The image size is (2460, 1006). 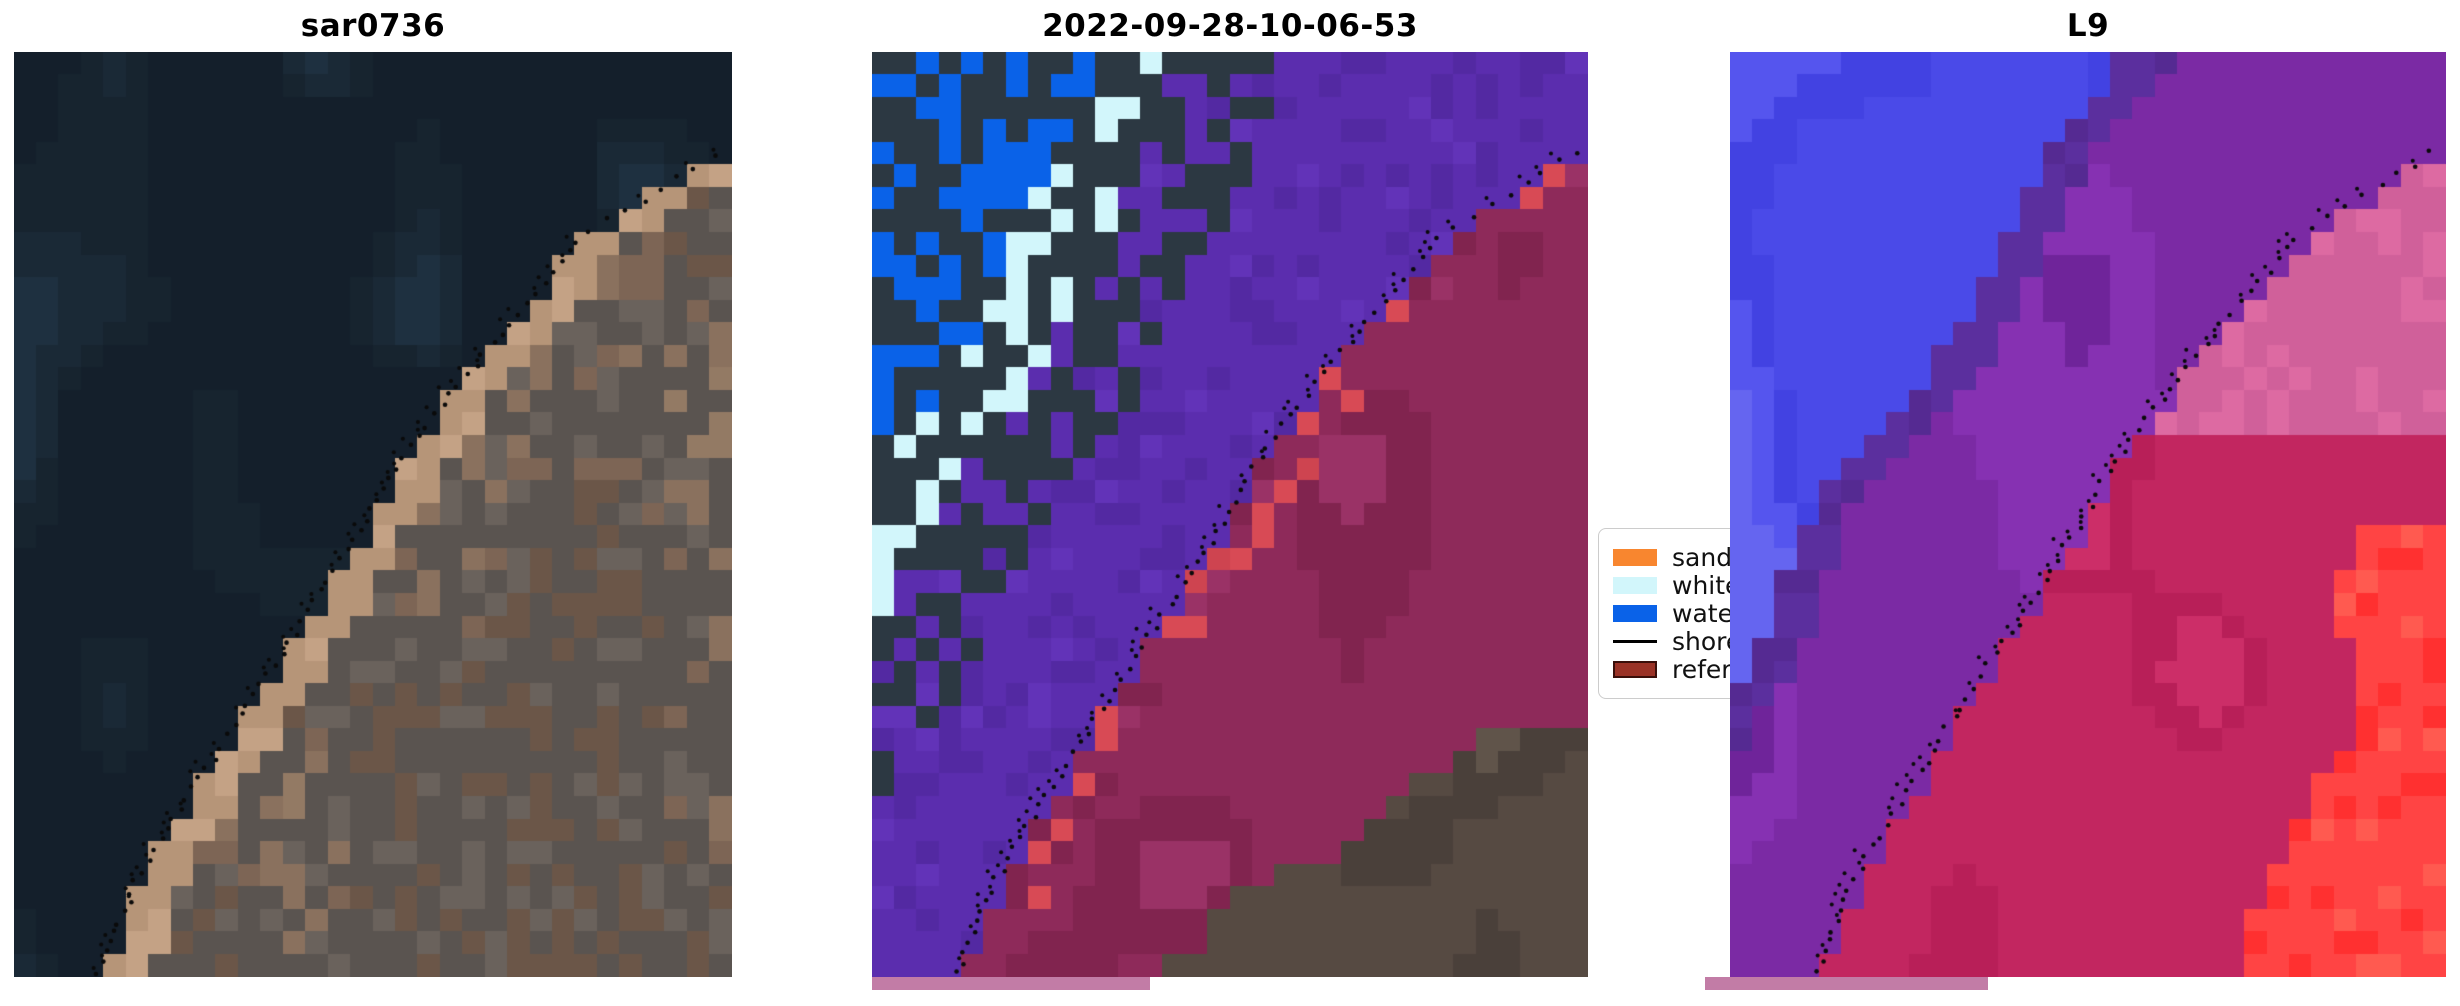 What do you see at coordinates (1011, 983) in the screenshot?
I see `subplot-sliver-left` at bounding box center [1011, 983].